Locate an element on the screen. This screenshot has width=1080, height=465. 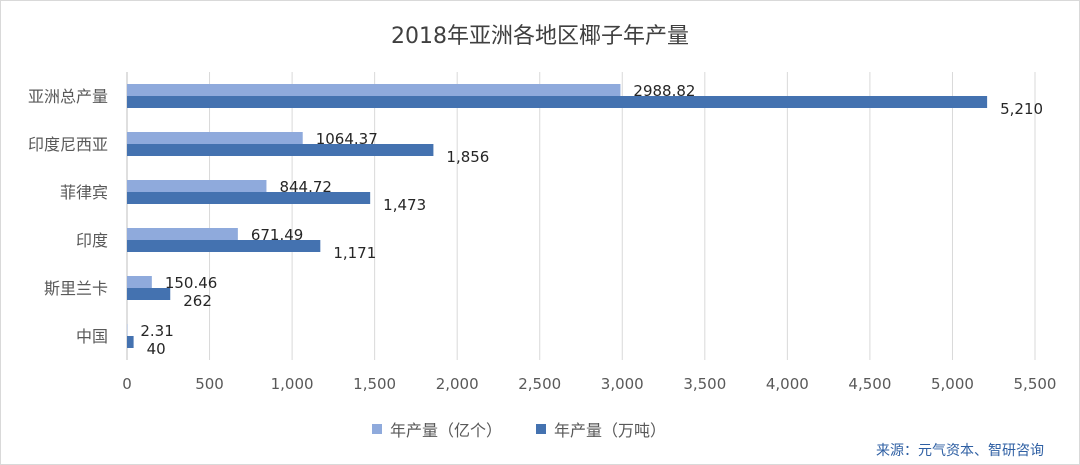
data-label: 1,171 is located at coordinates (354, 253).